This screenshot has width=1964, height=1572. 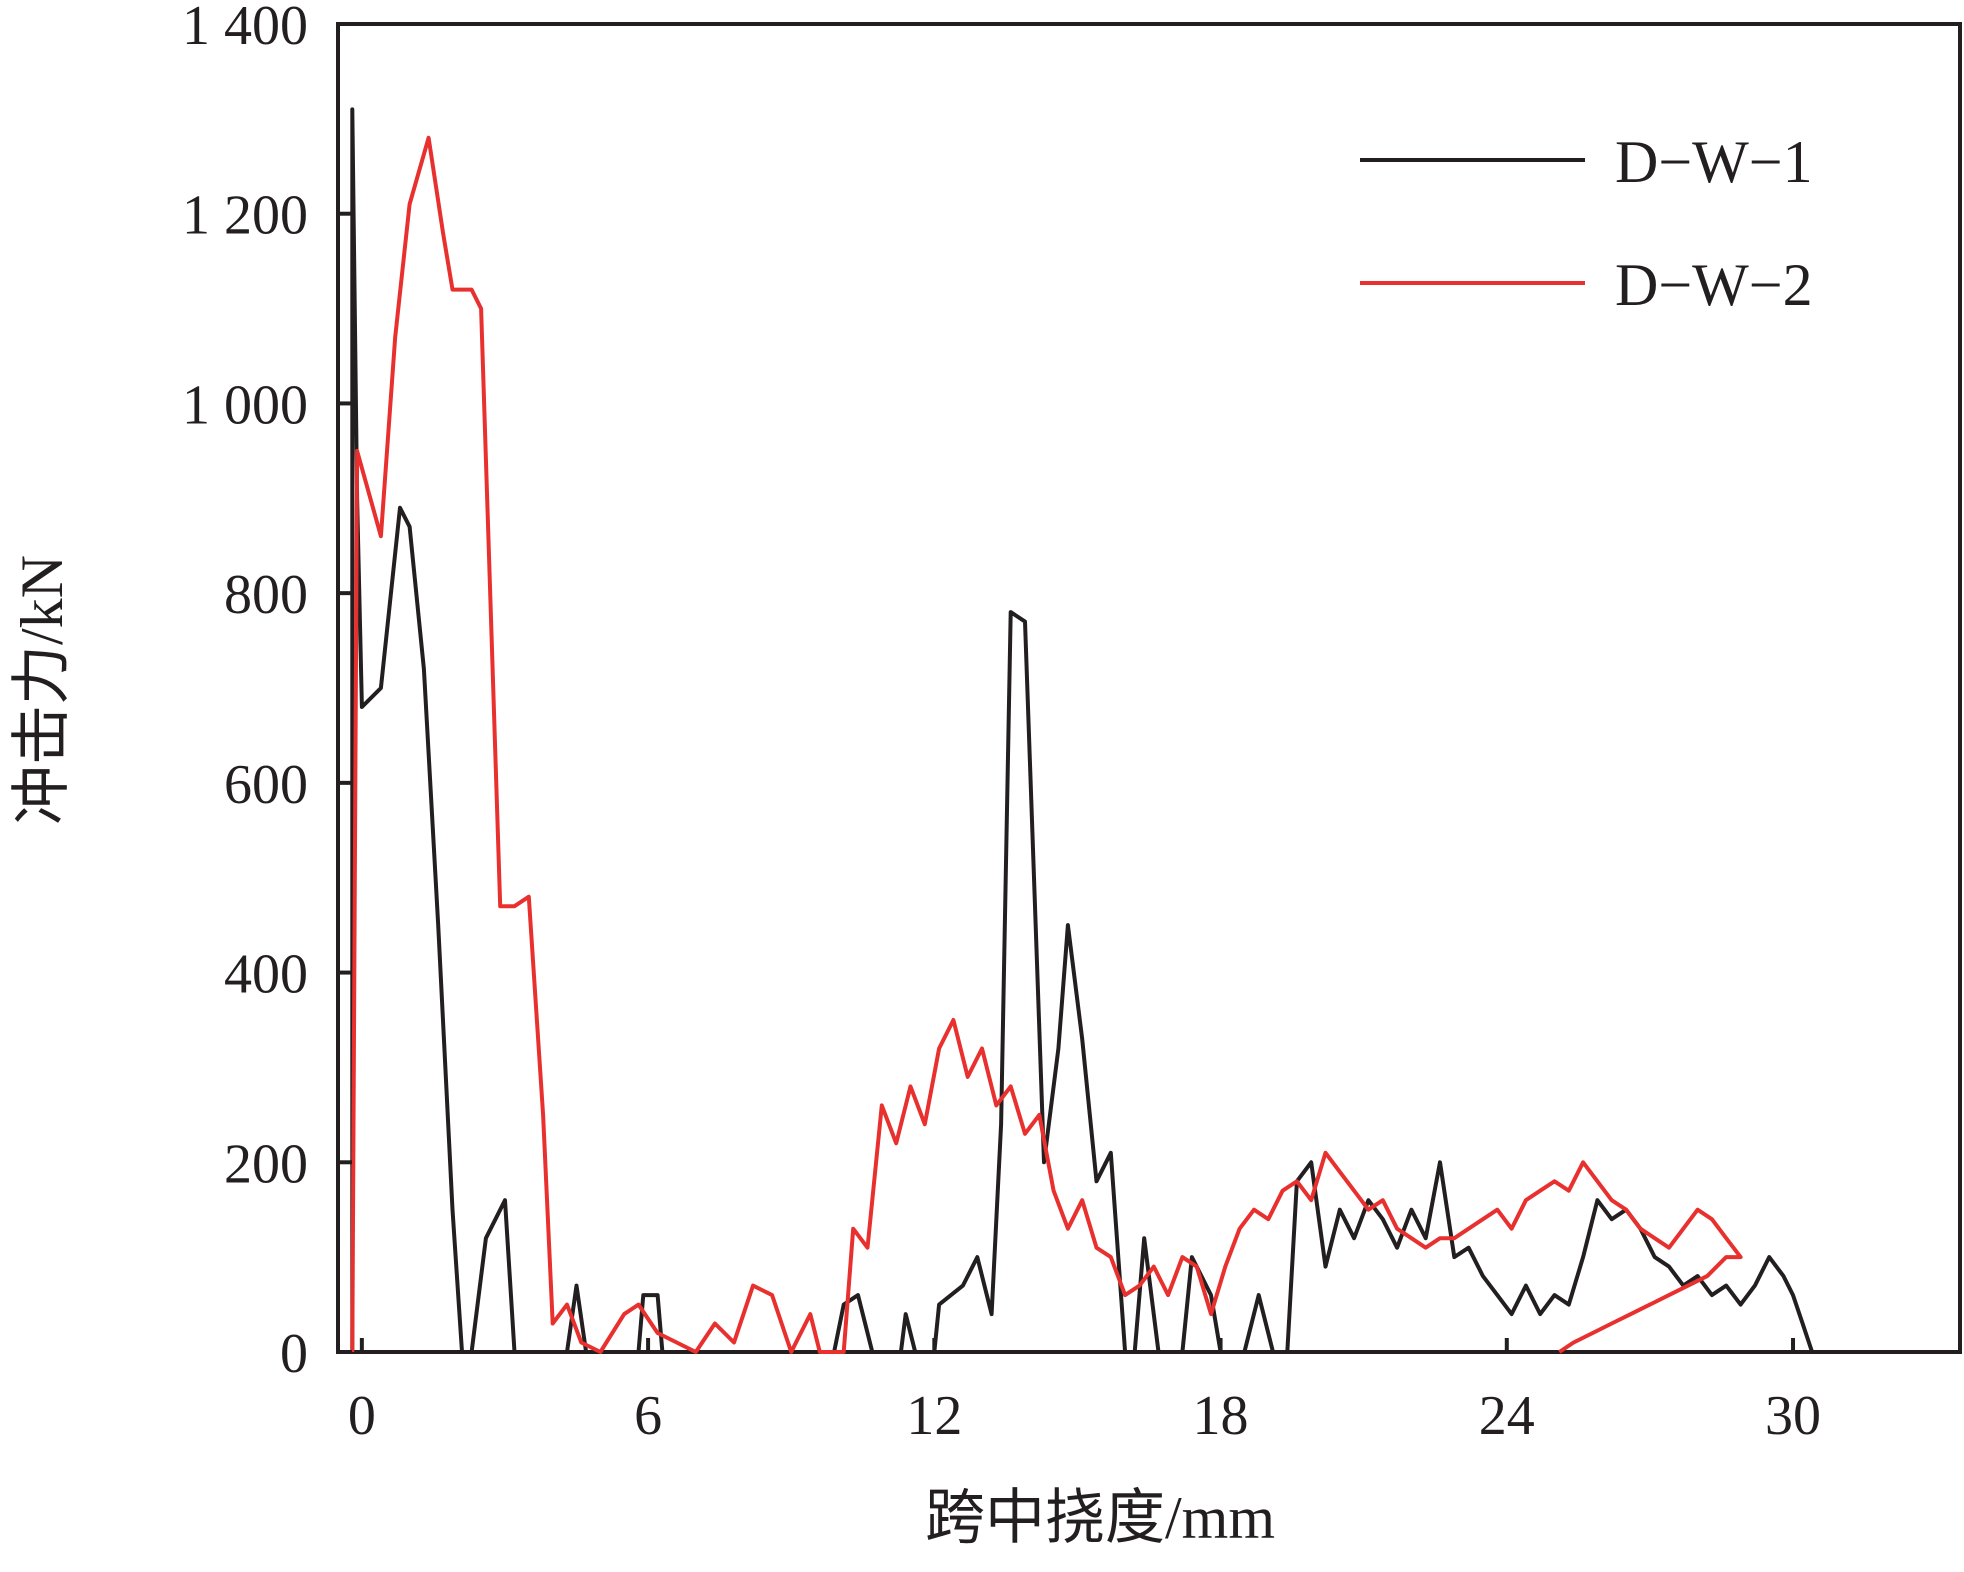 What do you see at coordinates (1793, 1416) in the screenshot?
I see `x-tick-label: 30` at bounding box center [1793, 1416].